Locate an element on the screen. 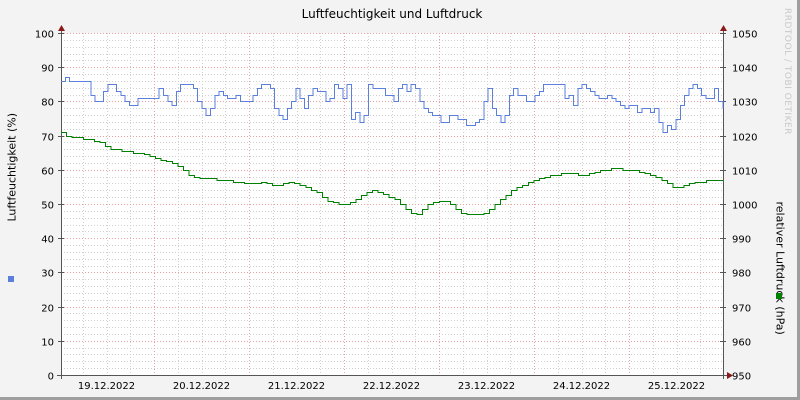 The height and width of the screenshot is (400, 800). series-humidity-line is located at coordinates (392, 105).